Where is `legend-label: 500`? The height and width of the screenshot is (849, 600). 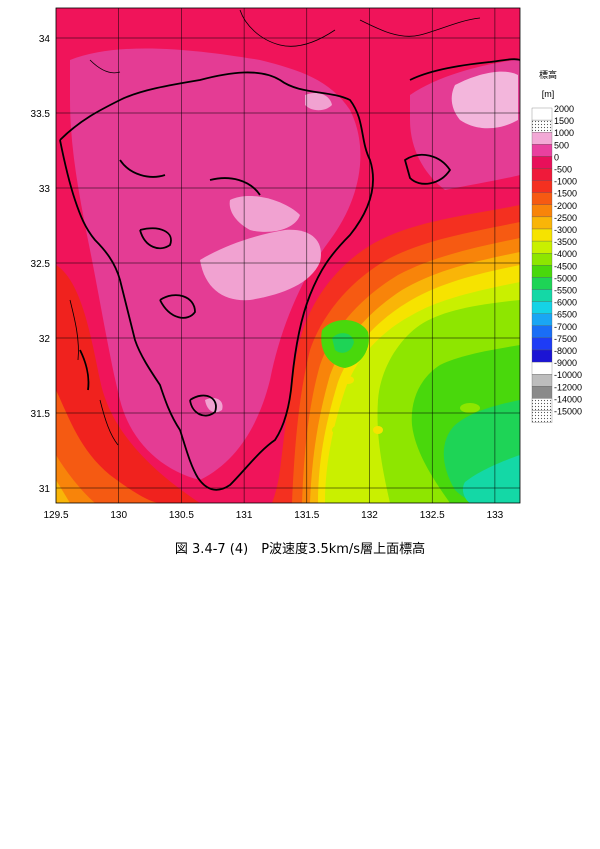
legend-label: 500 is located at coordinates (561, 145).